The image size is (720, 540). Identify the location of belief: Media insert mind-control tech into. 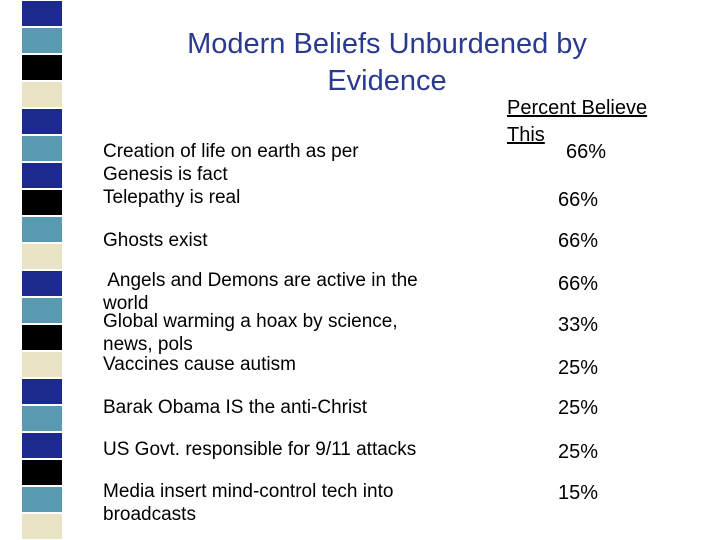
(248, 491).